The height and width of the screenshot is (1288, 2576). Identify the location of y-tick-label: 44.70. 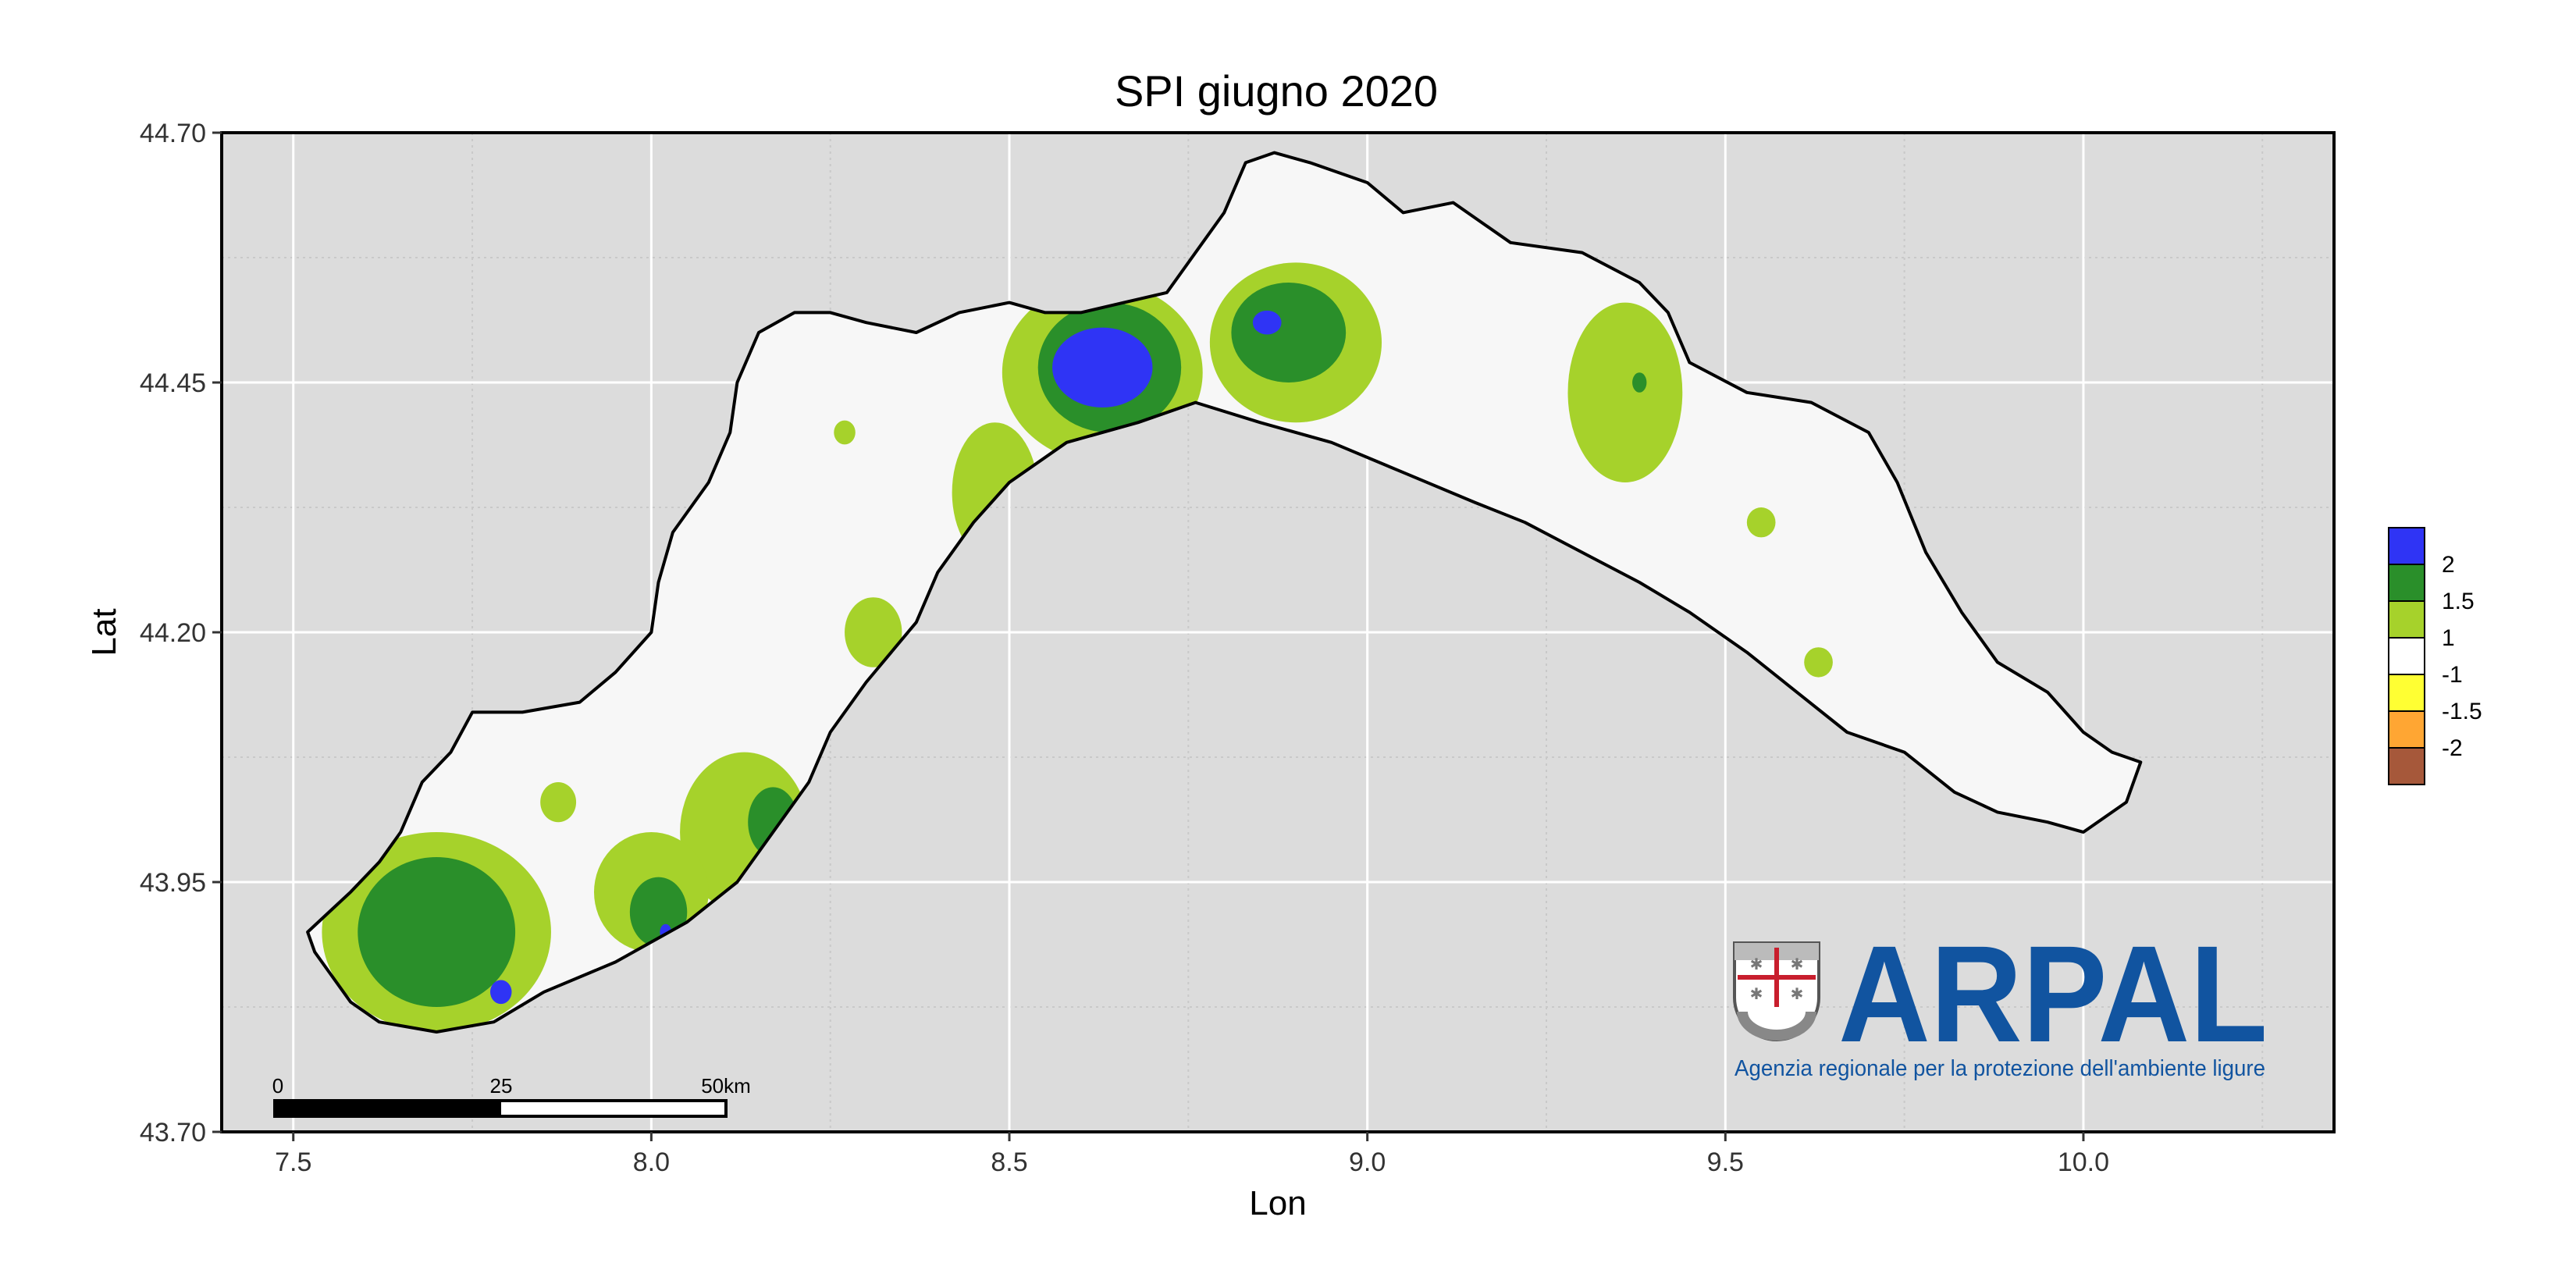
(173, 133).